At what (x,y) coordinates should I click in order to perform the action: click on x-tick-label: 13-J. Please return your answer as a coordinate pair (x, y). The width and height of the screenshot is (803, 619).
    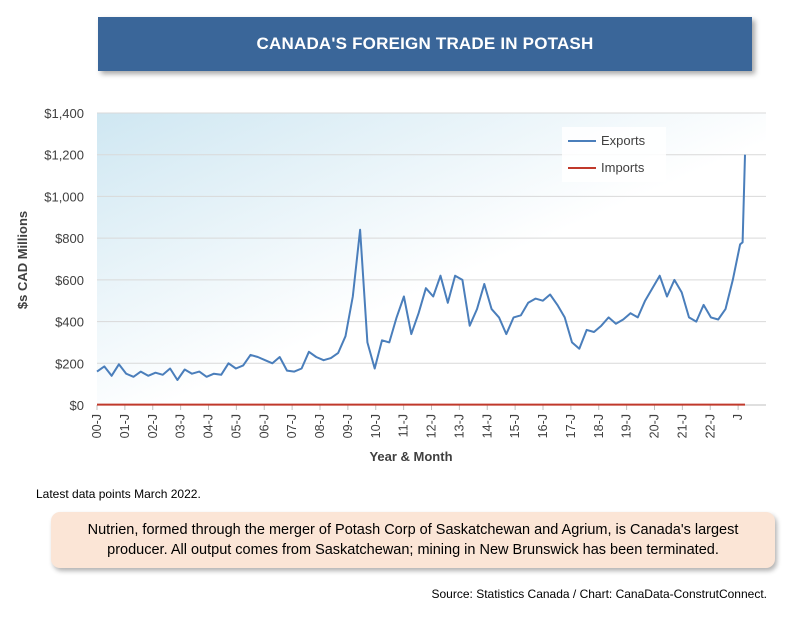
    Looking at the image, I should click on (459, 426).